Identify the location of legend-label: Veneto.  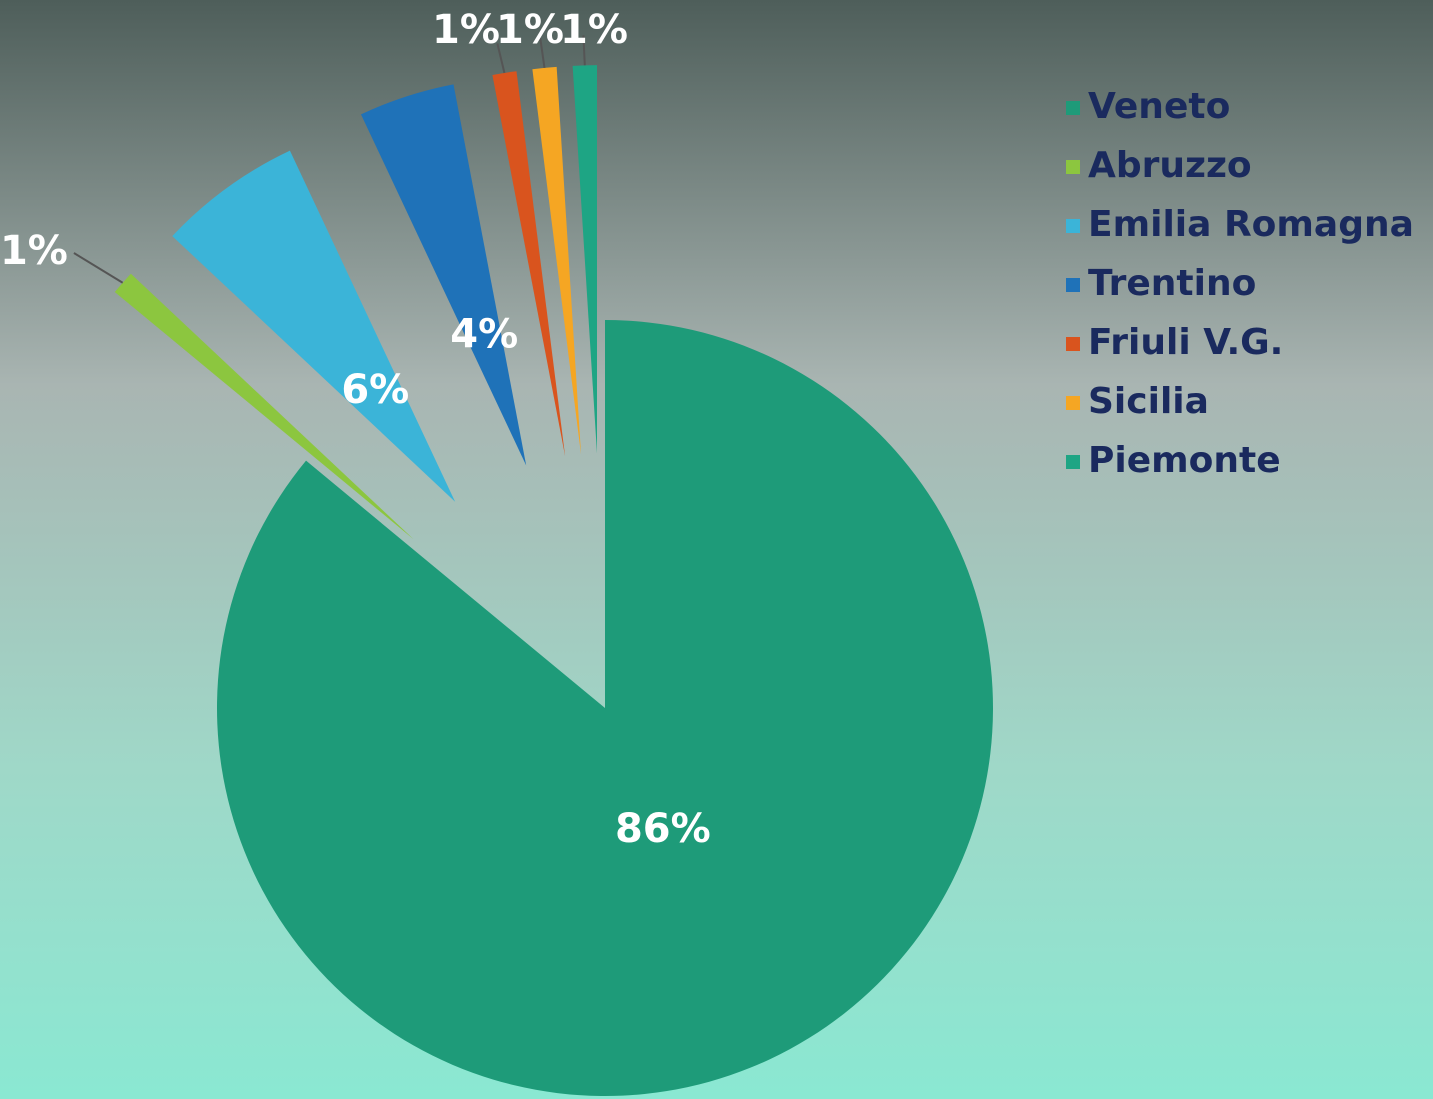
(1159, 106).